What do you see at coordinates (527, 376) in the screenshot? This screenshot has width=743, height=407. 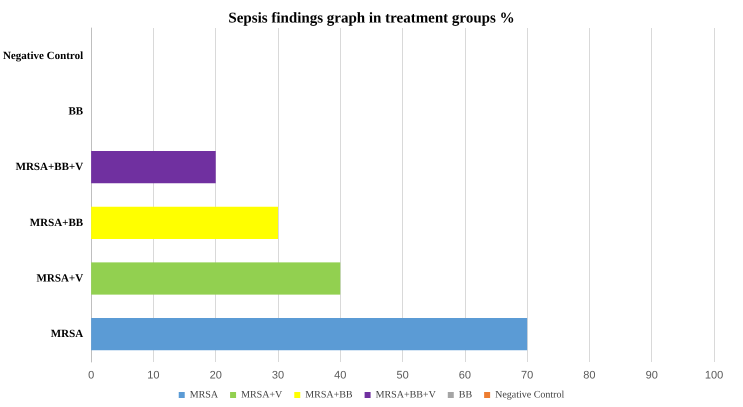 I see `x-tick-label: 70` at bounding box center [527, 376].